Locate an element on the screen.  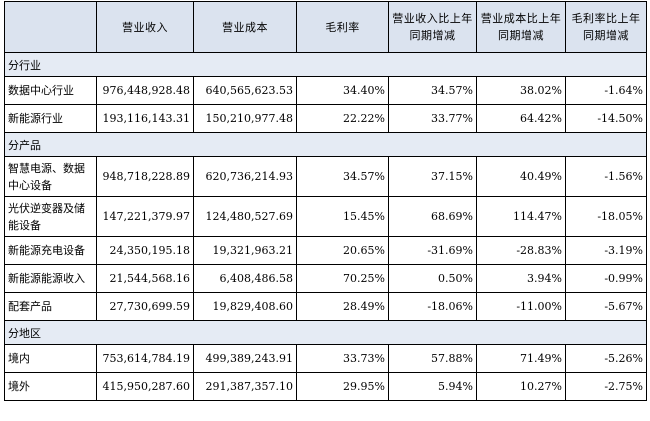
revenue-change-cell: 37.15% is located at coordinates (432, 176).